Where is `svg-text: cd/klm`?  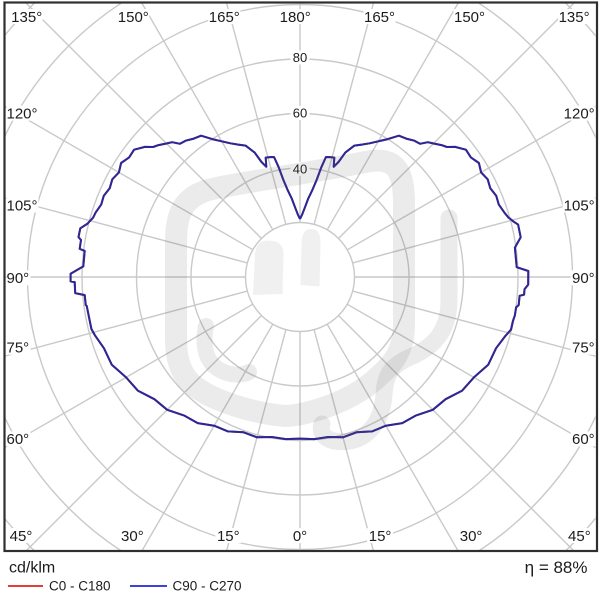
svg-text: cd/klm is located at coordinates (32, 568).